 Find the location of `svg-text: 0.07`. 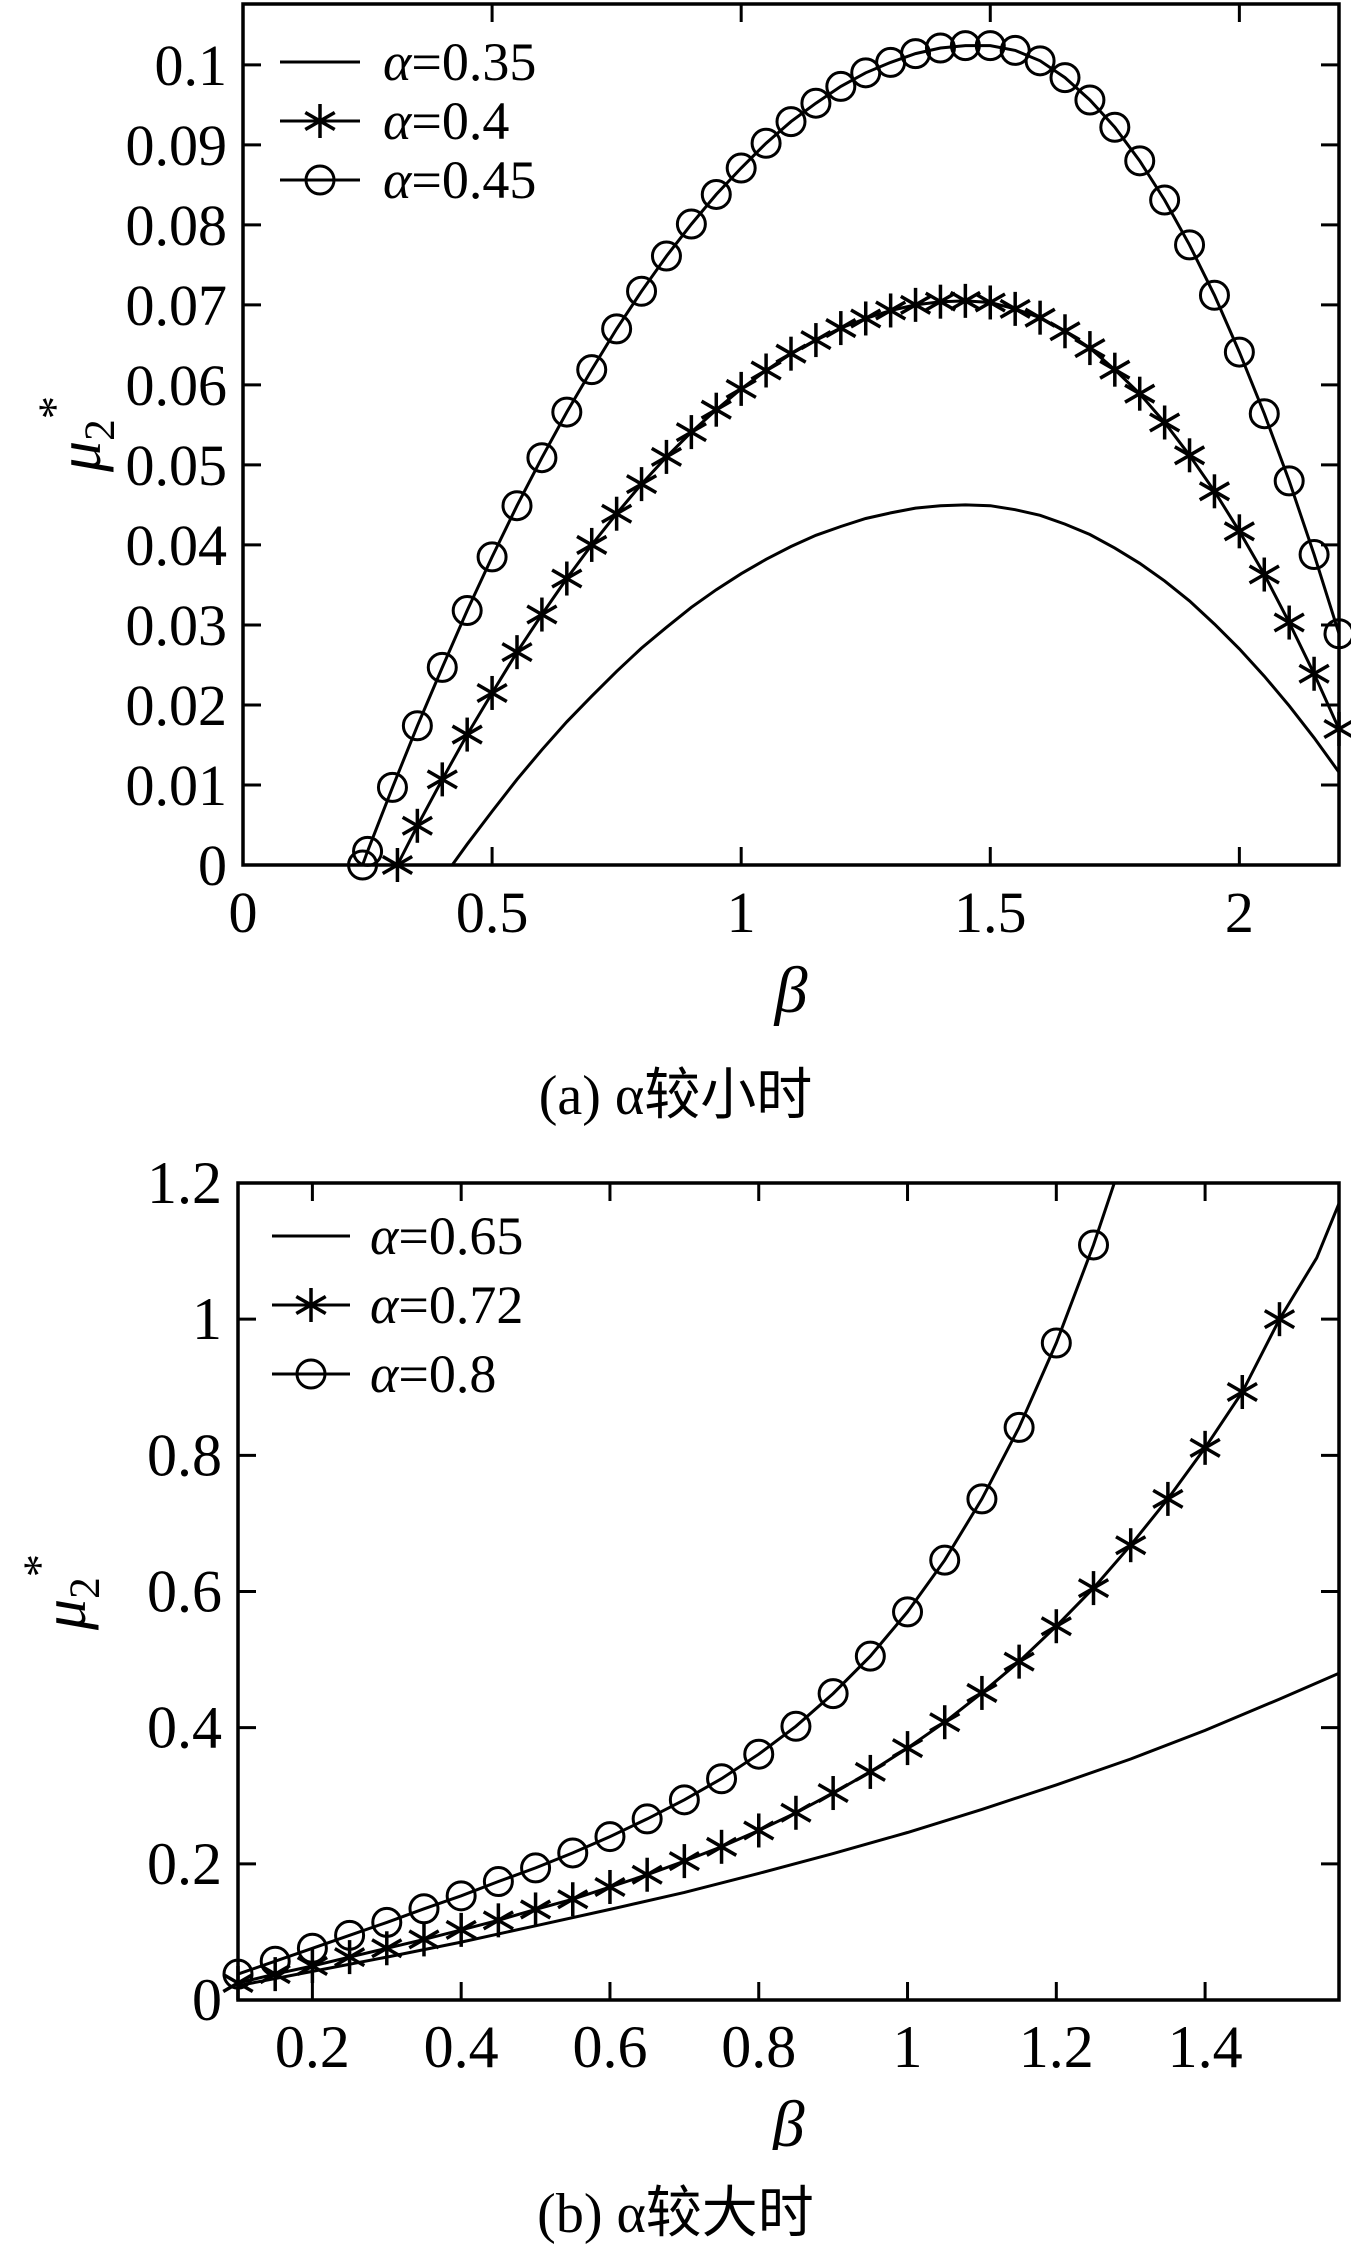

svg-text: 0.07 is located at coordinates (177, 305).